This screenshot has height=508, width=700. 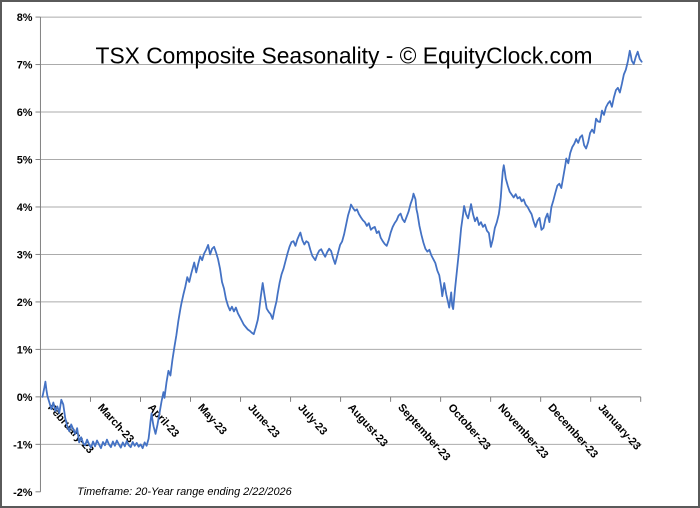 I want to click on x-axis-label: May-23, so click(x=212, y=420).